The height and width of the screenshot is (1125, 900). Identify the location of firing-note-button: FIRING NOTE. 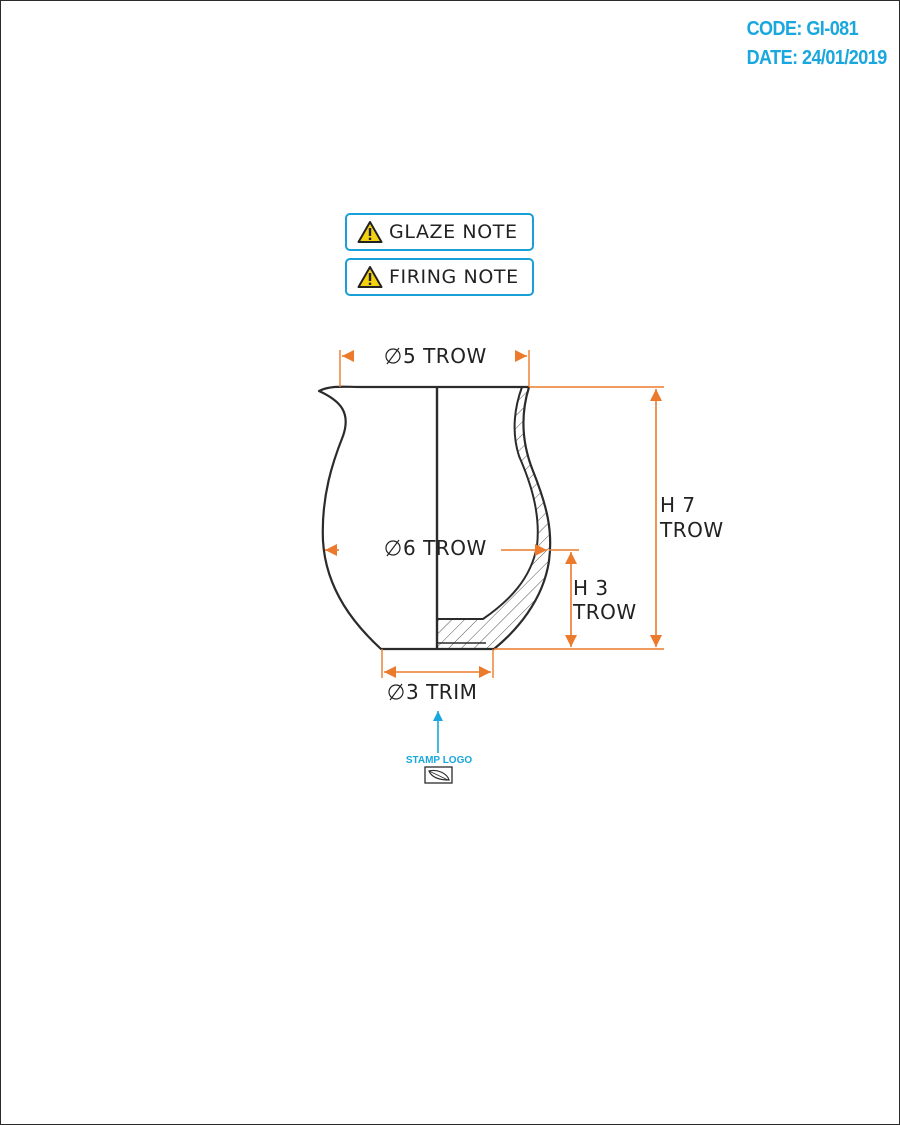
(439, 277).